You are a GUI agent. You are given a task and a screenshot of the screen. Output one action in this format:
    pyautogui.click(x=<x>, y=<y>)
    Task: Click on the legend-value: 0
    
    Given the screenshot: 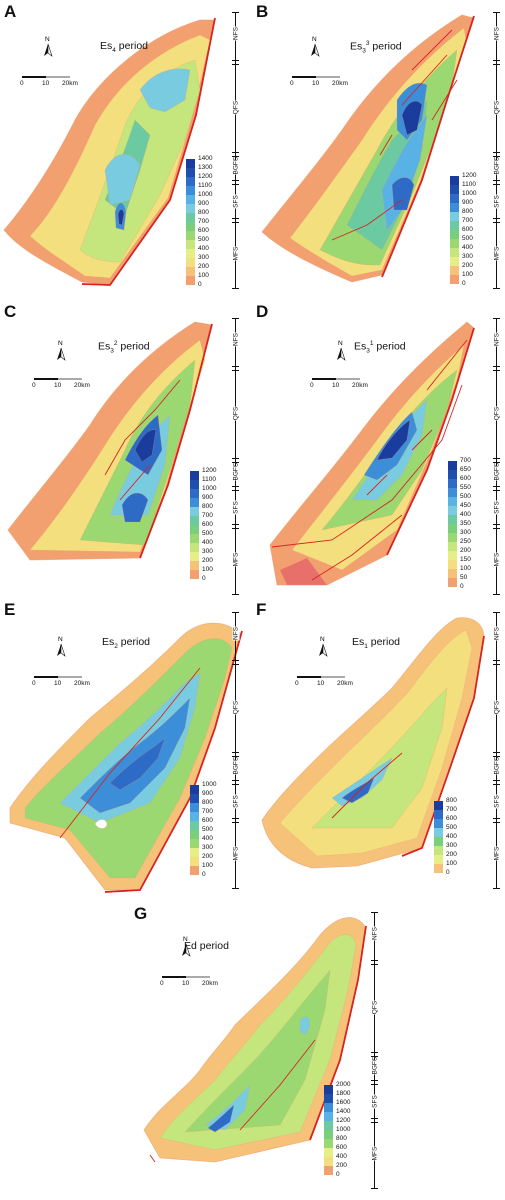 What is the action you would take?
    pyautogui.click(x=462, y=586)
    